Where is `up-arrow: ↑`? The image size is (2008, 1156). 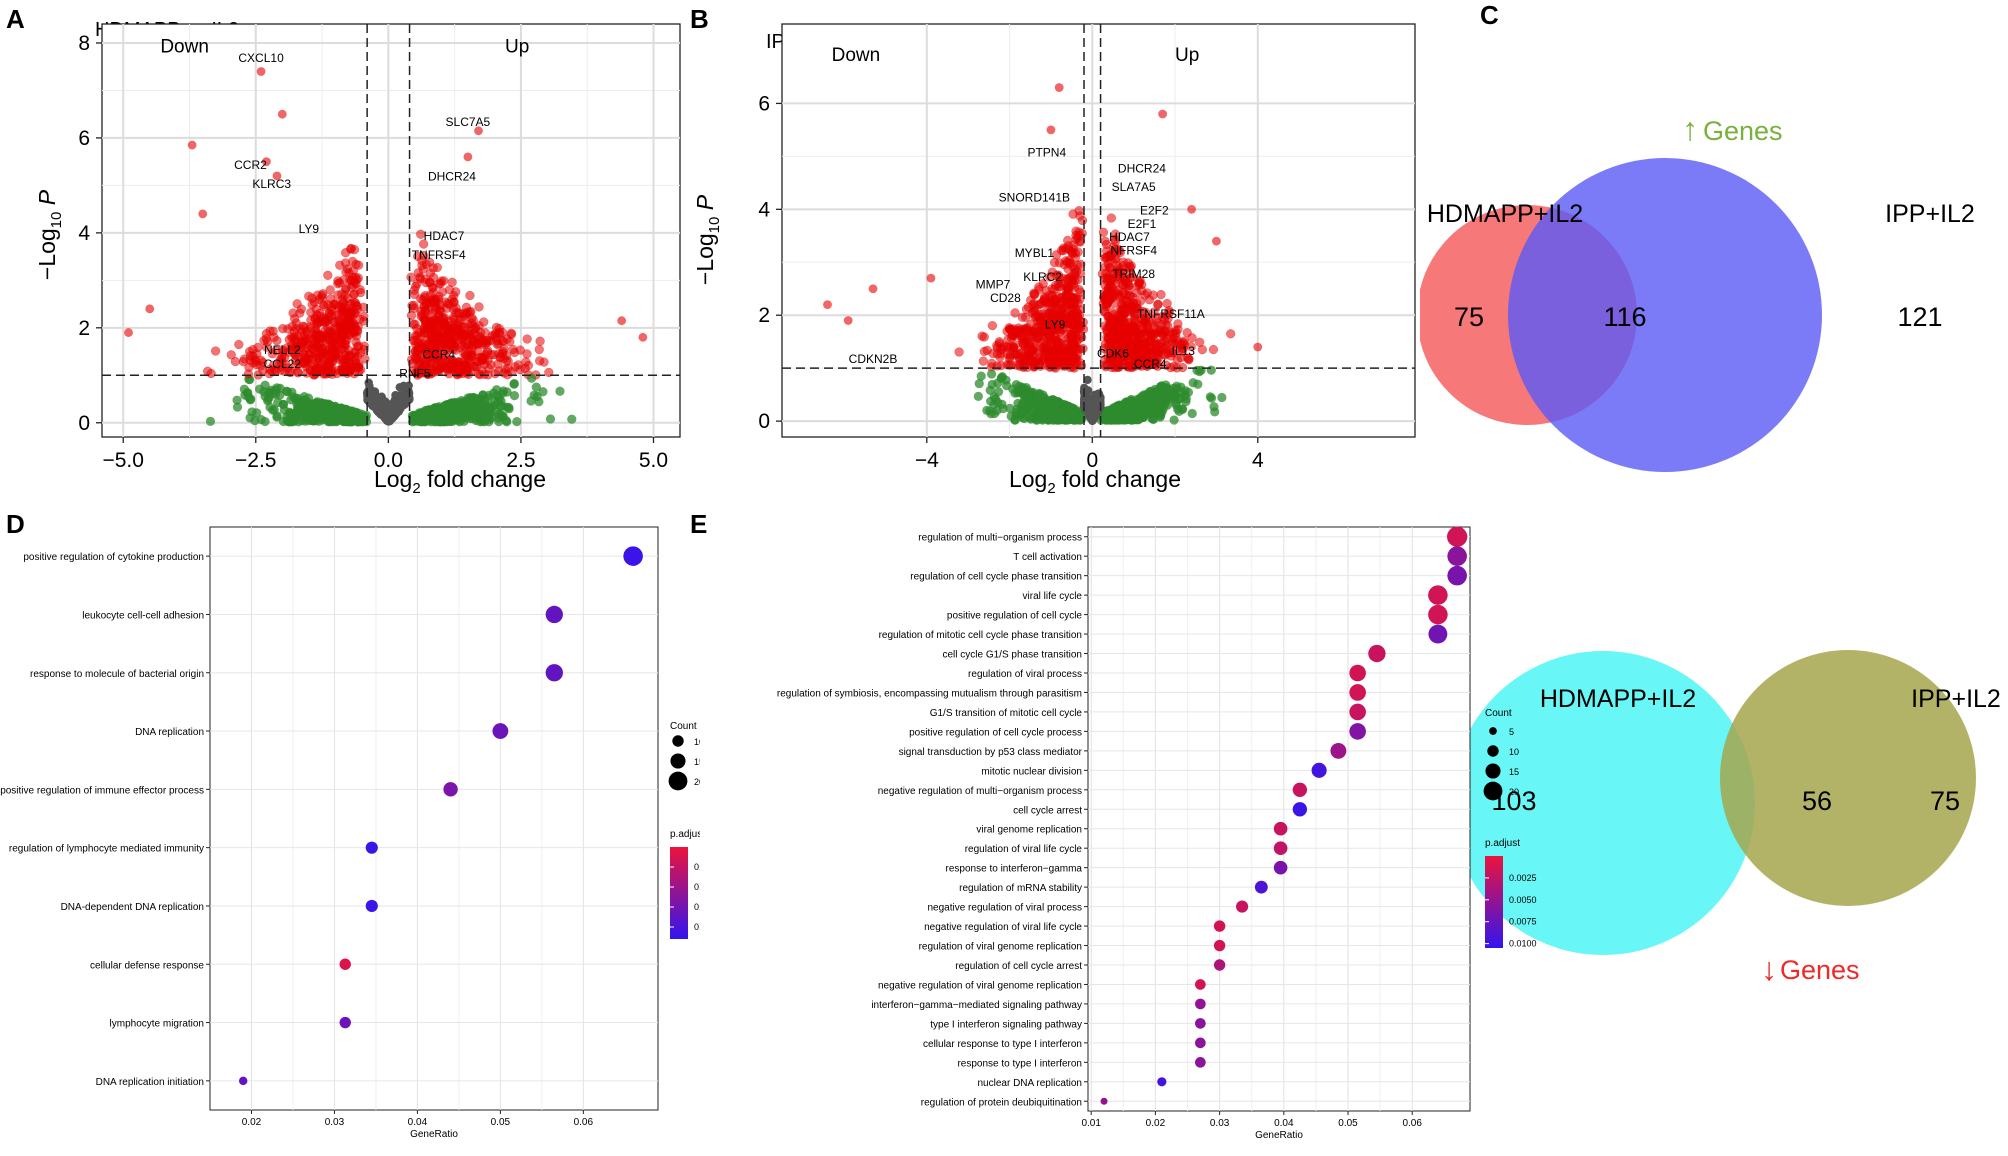 up-arrow: ↑ is located at coordinates (1690, 129).